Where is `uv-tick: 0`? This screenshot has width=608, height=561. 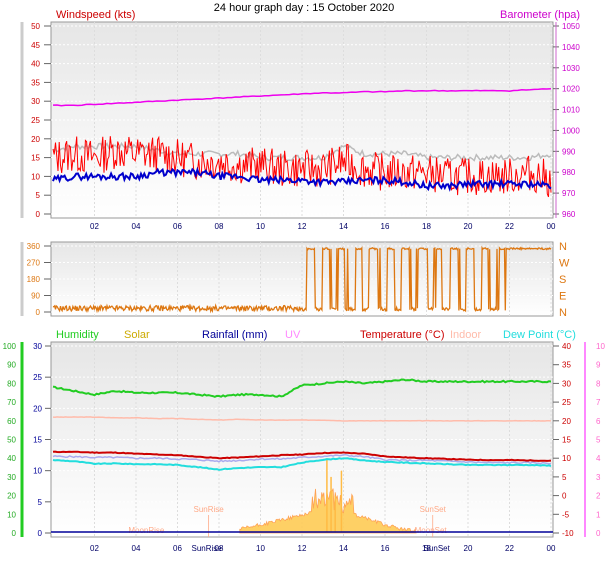
uv-tick: 0 is located at coordinates (598, 533).